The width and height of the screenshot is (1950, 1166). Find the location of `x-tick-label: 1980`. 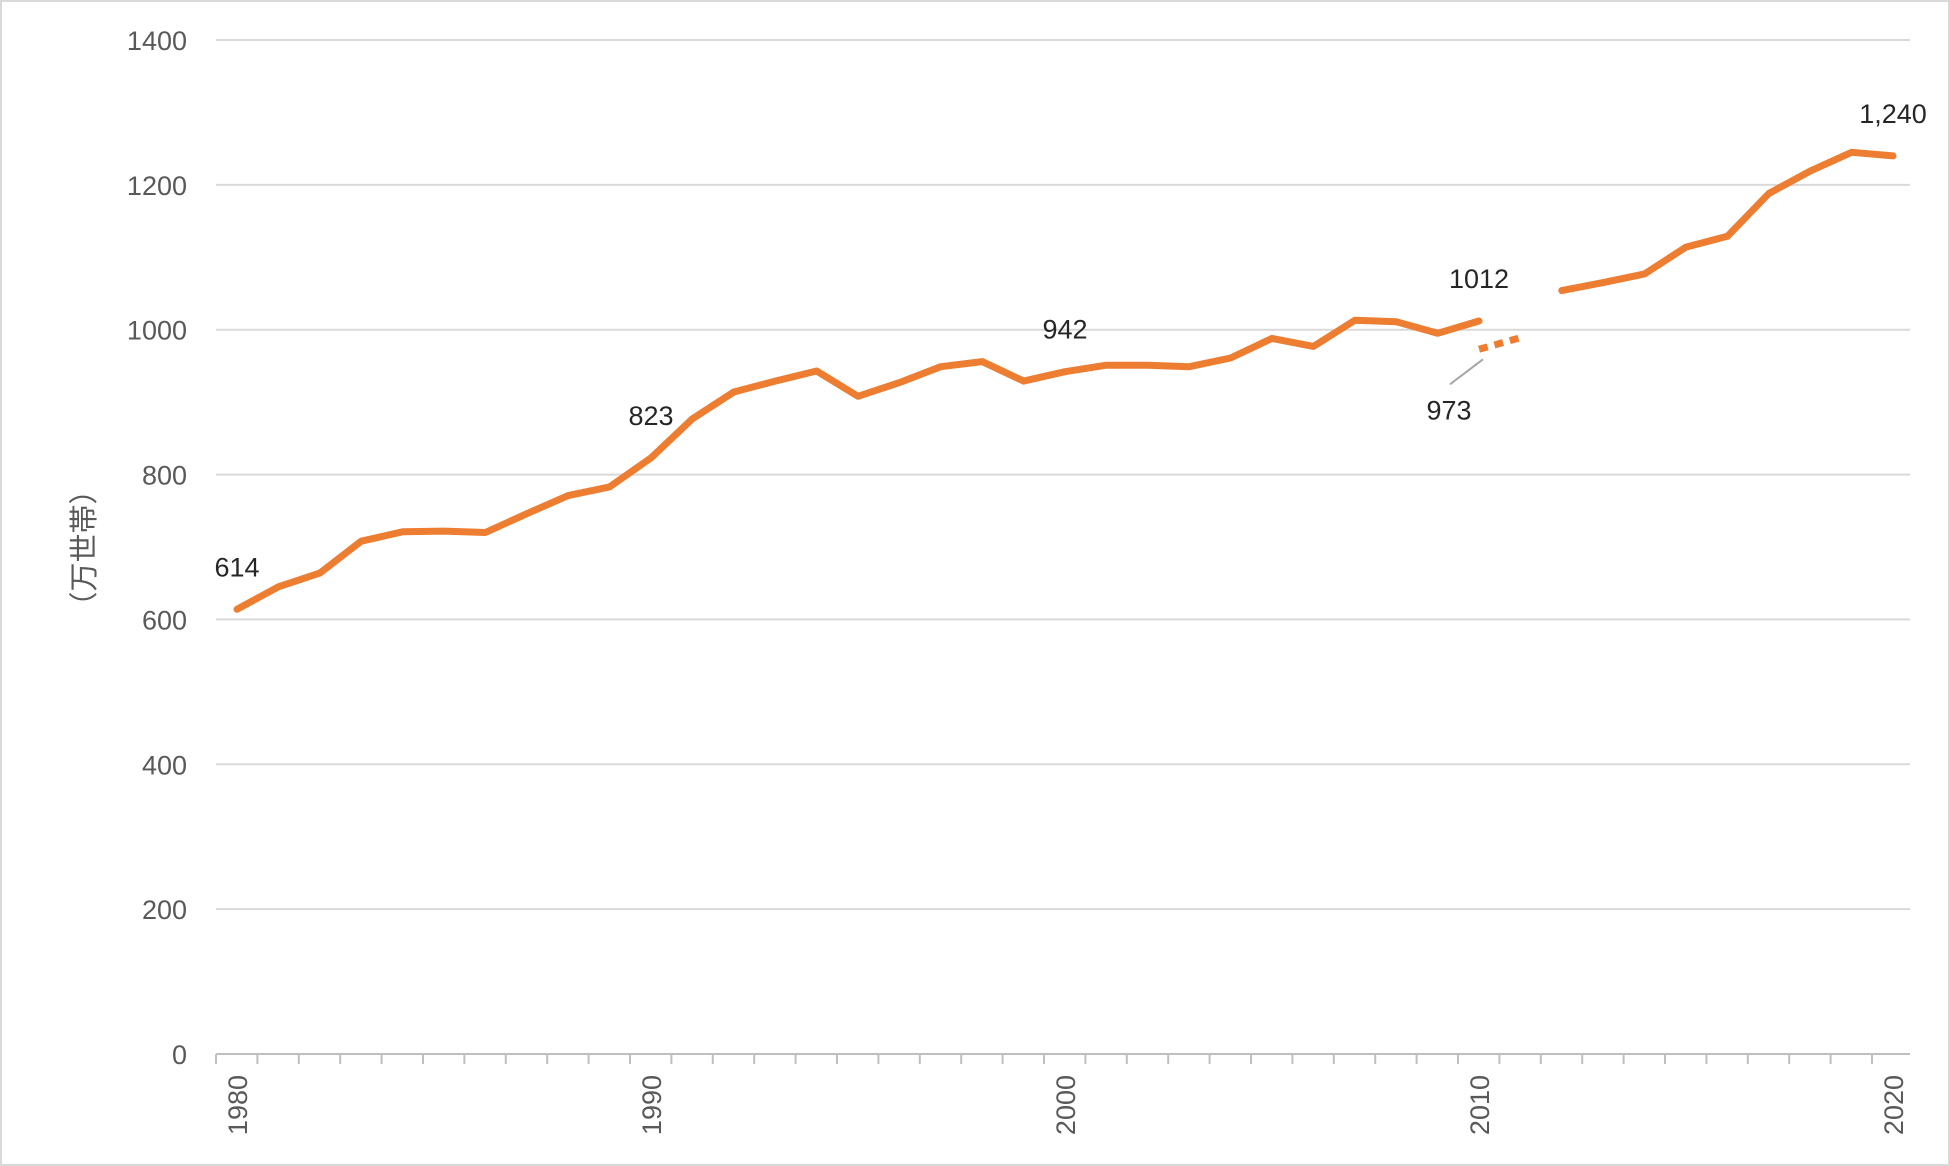

x-tick-label: 1980 is located at coordinates (238, 1105).